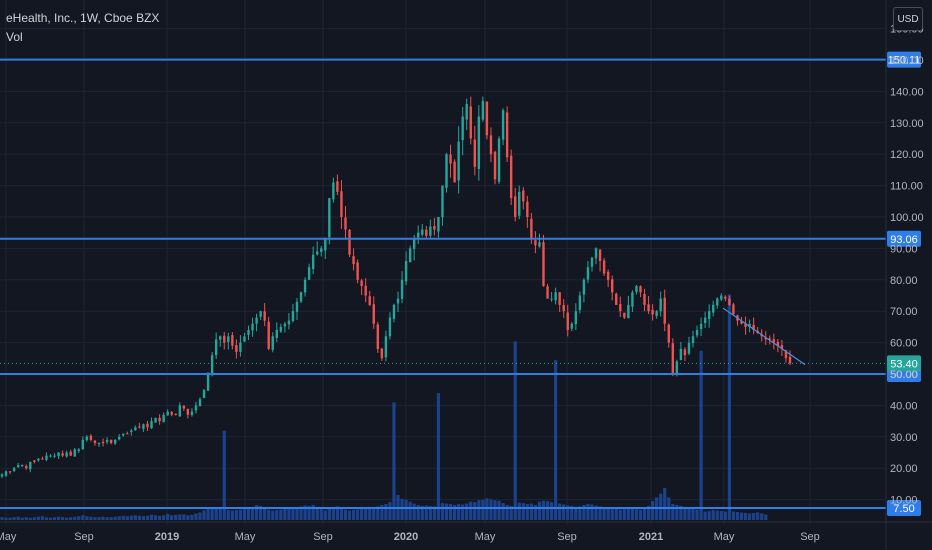 The width and height of the screenshot is (932, 550). I want to click on y-tick-label: 130.00, so click(907, 124).